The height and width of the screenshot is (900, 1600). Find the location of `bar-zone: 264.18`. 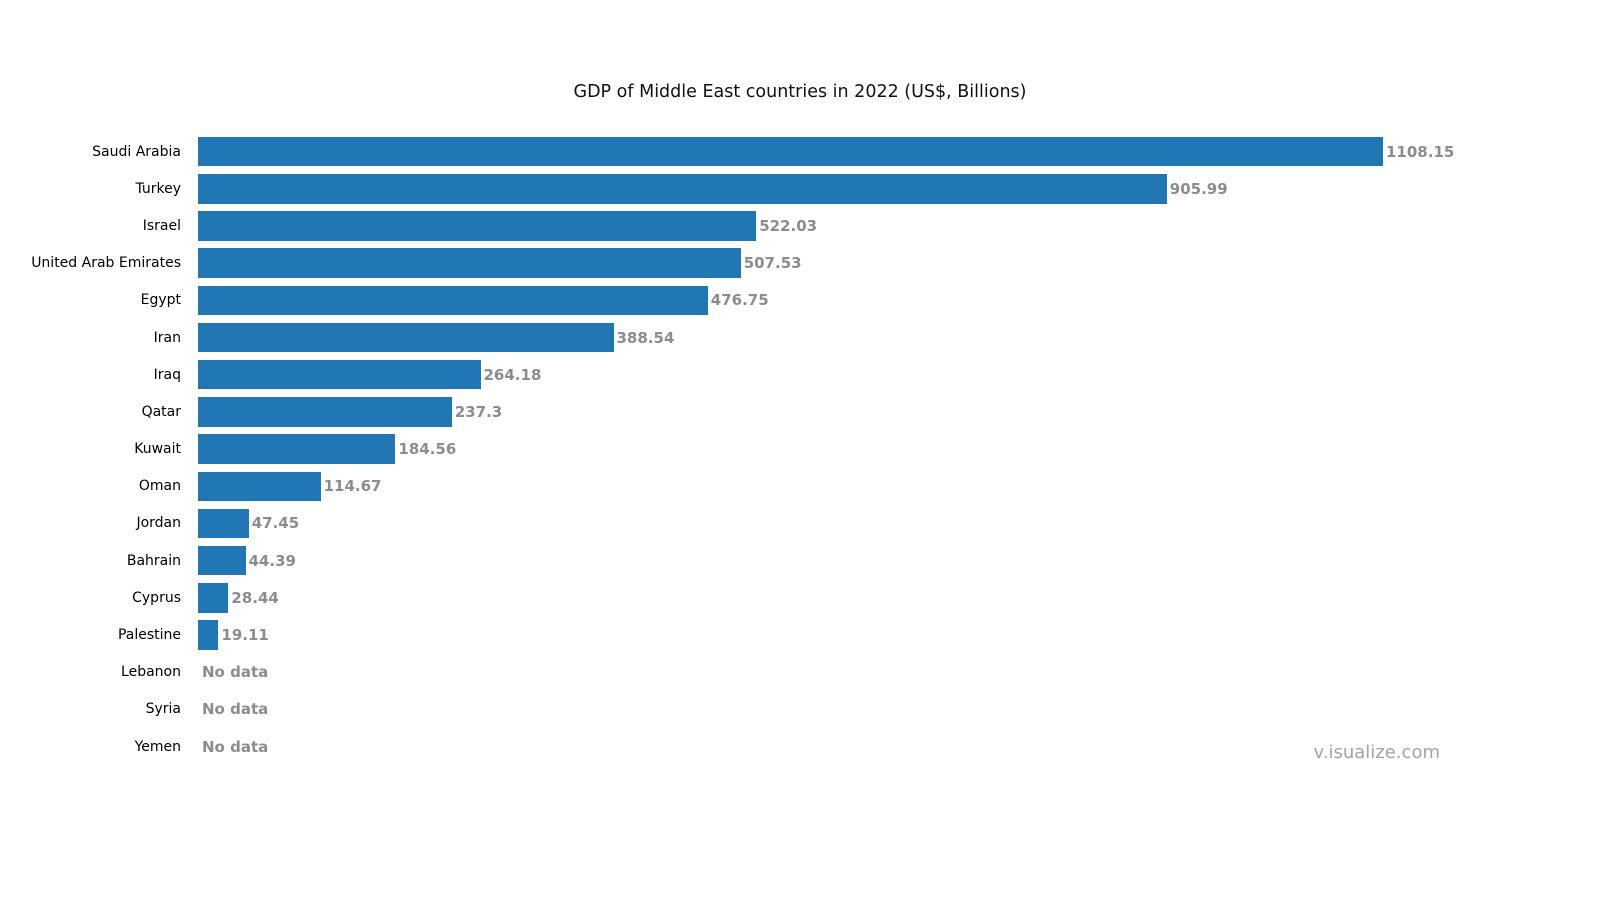

bar-zone: 264.18 is located at coordinates (369, 374).